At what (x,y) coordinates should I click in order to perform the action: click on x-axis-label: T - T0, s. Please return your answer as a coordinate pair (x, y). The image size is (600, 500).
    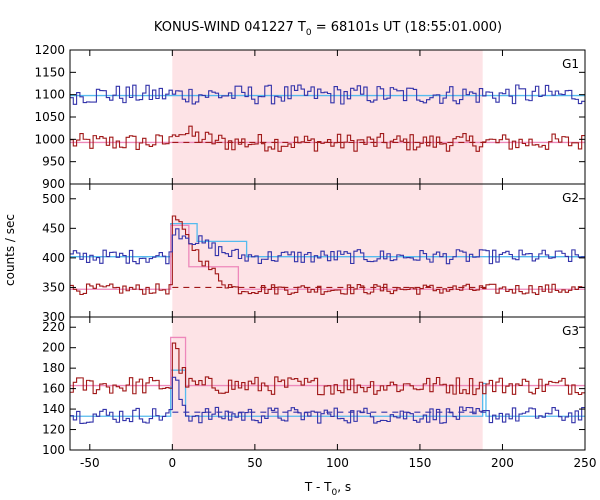
    Looking at the image, I should click on (327, 489).